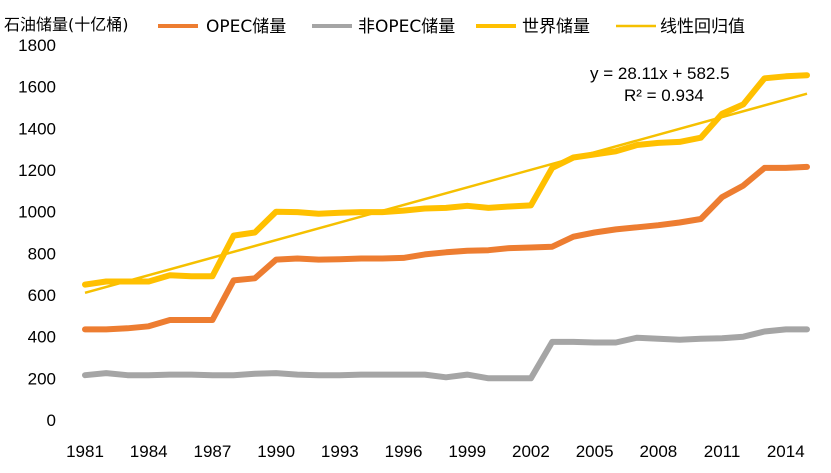 The image size is (831, 473). I want to click on y-tick-label: 800, so click(42, 253).